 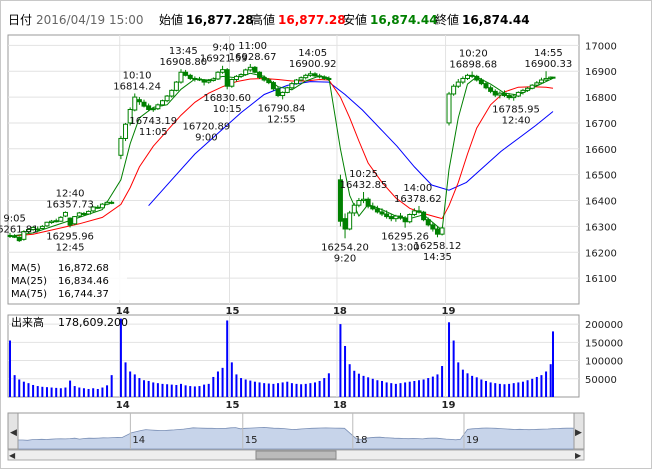 I want to click on price-annotation: 16378.62, so click(x=418, y=199).